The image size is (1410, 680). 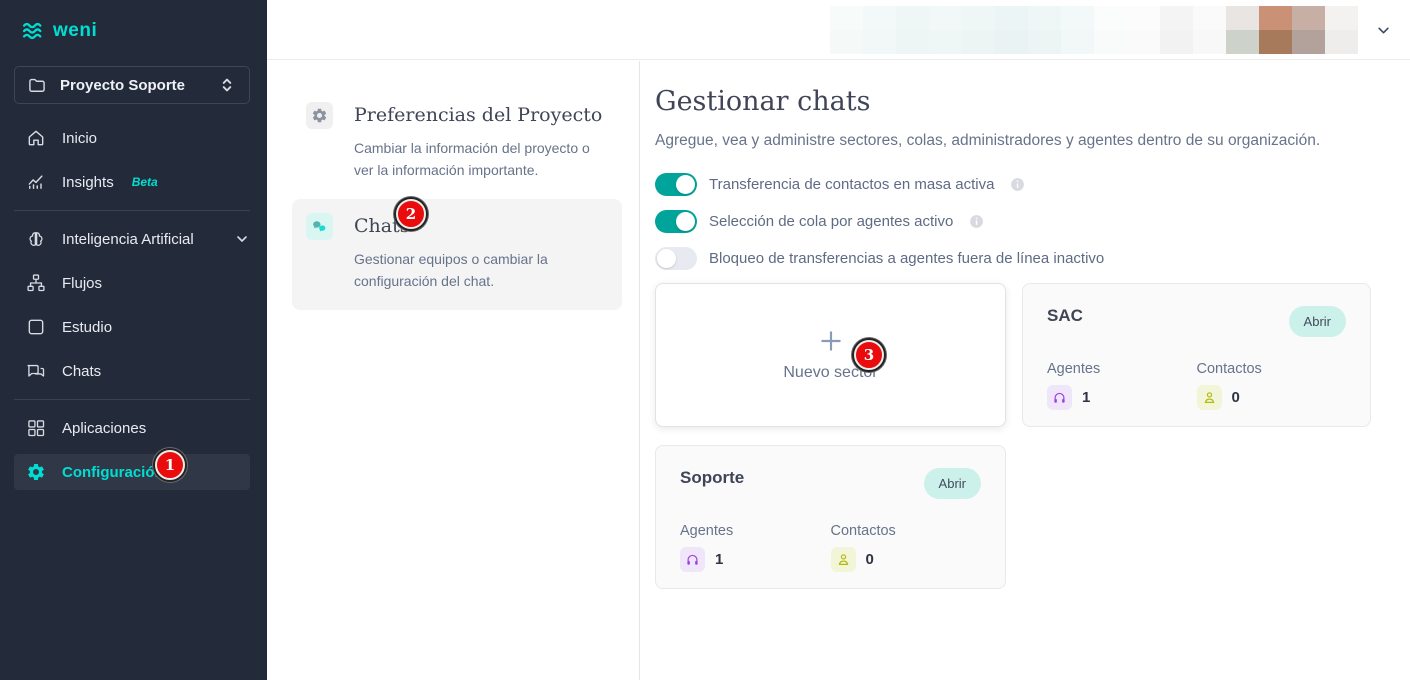 What do you see at coordinates (382, 226) in the screenshot?
I see `settings-item-title: Chats` at bounding box center [382, 226].